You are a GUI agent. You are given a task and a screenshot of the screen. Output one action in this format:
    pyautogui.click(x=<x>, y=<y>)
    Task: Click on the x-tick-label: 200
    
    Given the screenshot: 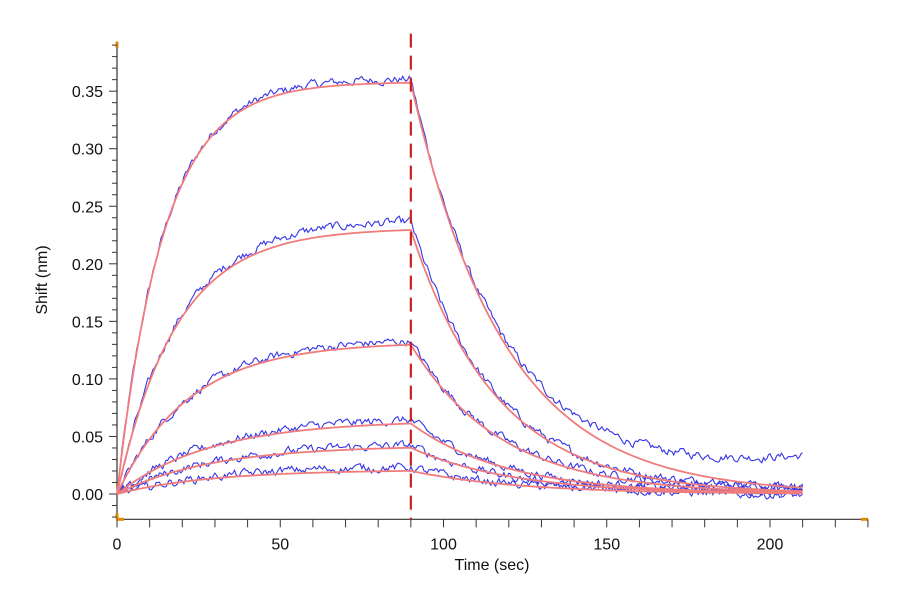 What is the action you would take?
    pyautogui.click(x=770, y=544)
    